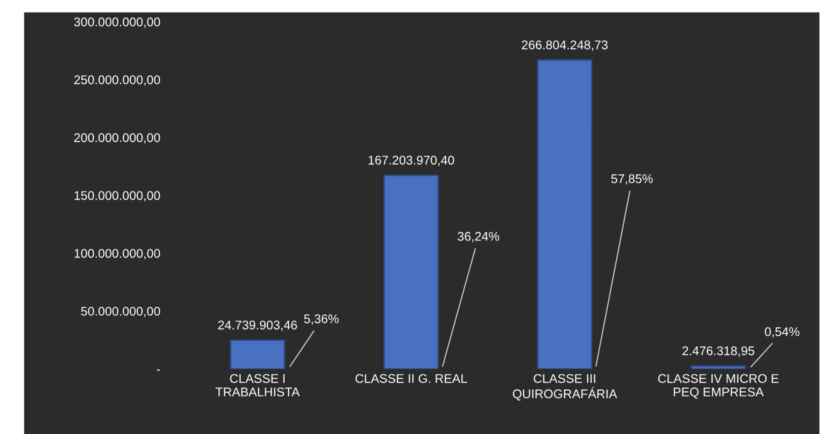 This screenshot has height=434, width=827. What do you see at coordinates (718, 351) in the screenshot?
I see `data-label: 2.476.318,95` at bounding box center [718, 351].